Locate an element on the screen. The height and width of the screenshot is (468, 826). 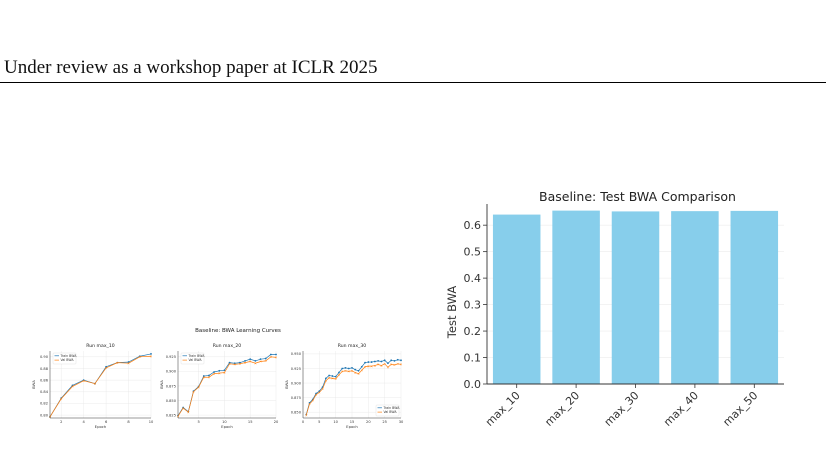
y-tick-label: 0.2 is located at coordinates (473, 331).